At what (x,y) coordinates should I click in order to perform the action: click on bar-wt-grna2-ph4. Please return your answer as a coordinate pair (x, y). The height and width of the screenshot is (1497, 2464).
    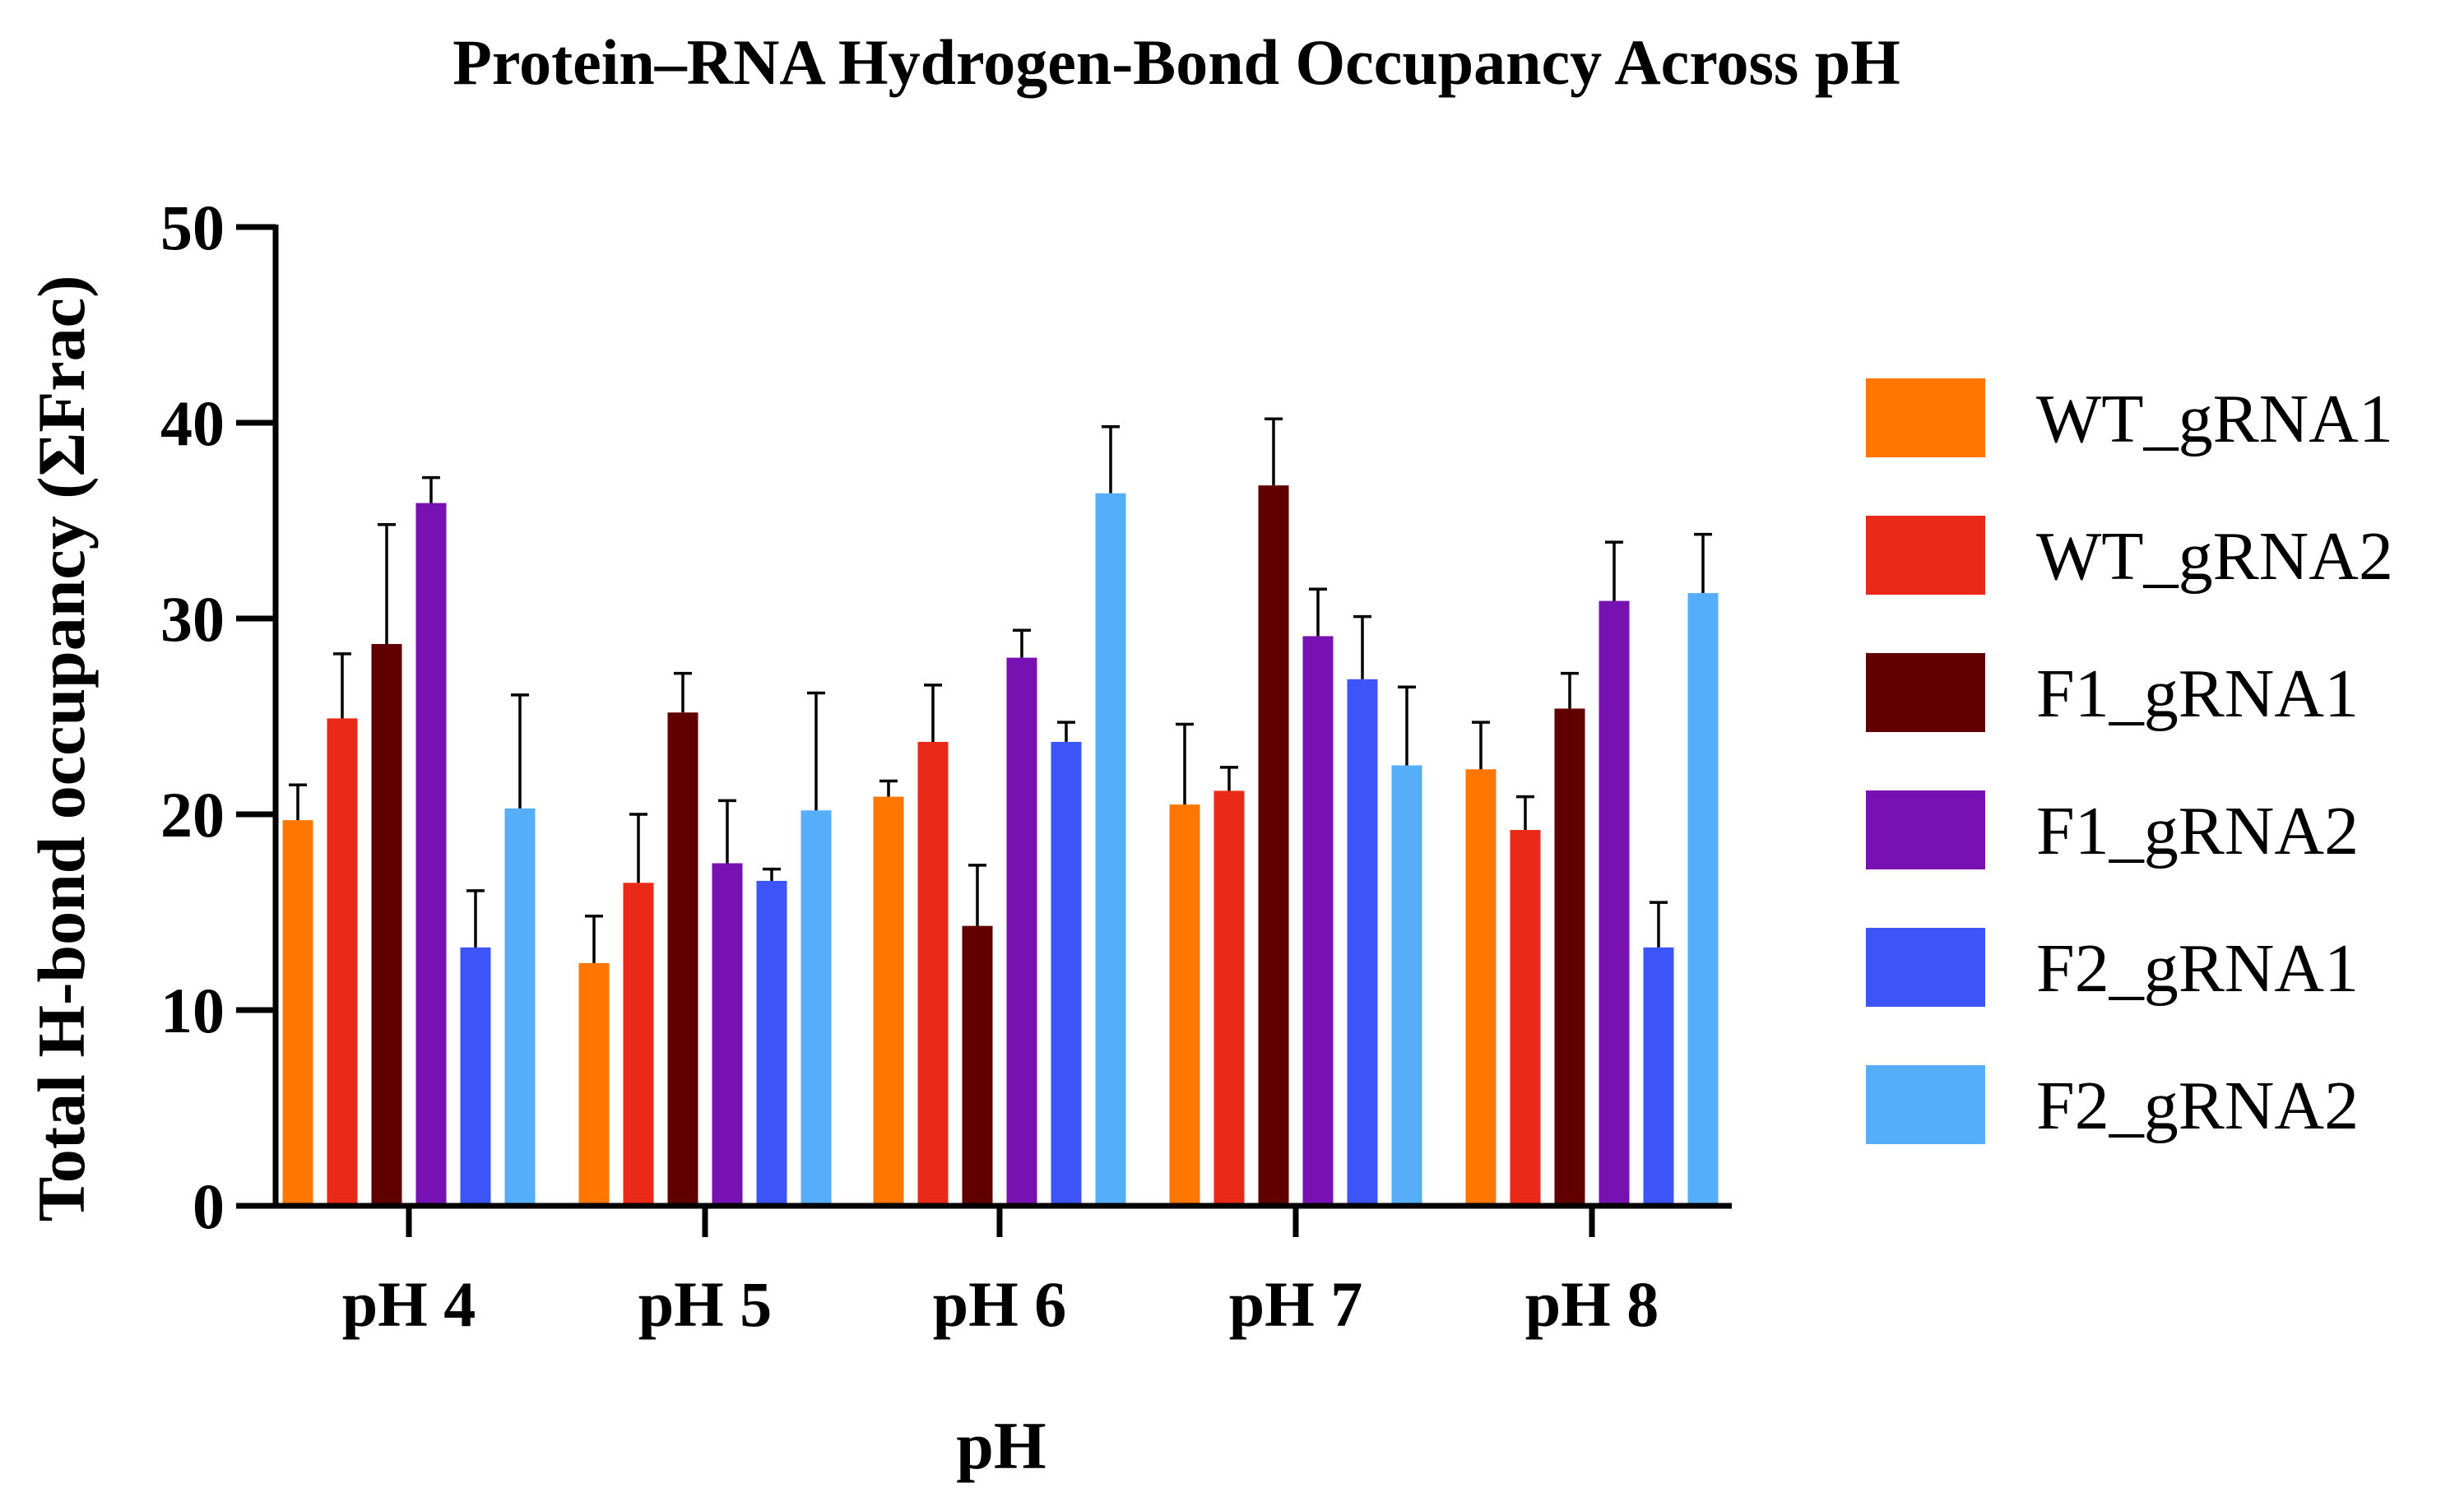
    Looking at the image, I should click on (342, 962).